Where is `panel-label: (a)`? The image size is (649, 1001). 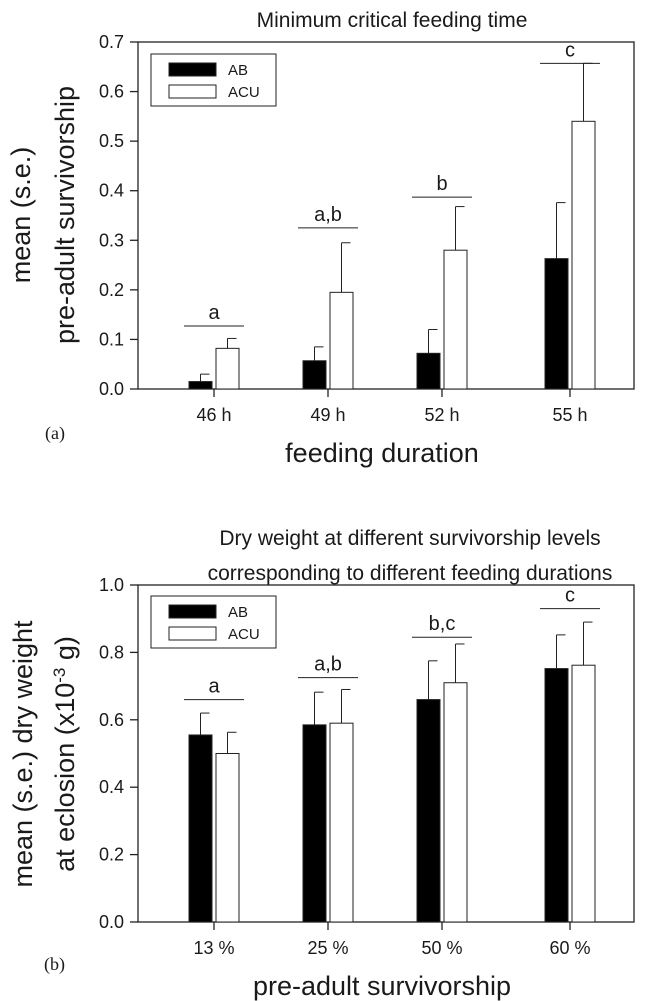 panel-label: (a) is located at coordinates (55, 433).